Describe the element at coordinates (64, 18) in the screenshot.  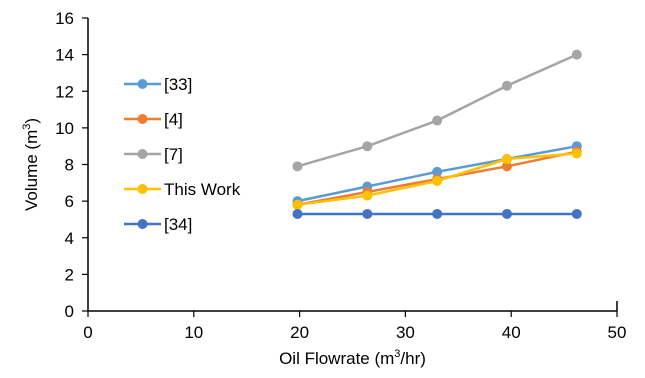
I see `y-tick-label: 16` at that location.